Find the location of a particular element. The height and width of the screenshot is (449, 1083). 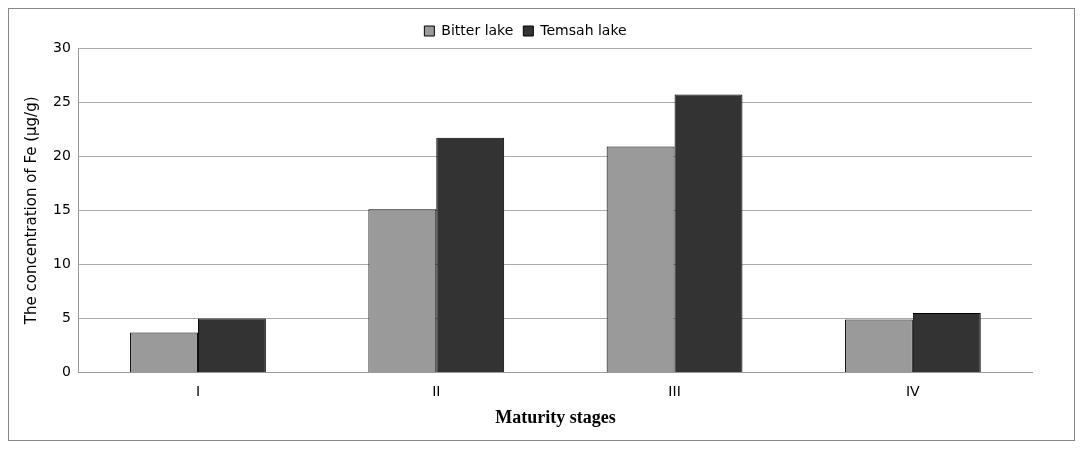

x-tick-label: II is located at coordinates (436, 390).